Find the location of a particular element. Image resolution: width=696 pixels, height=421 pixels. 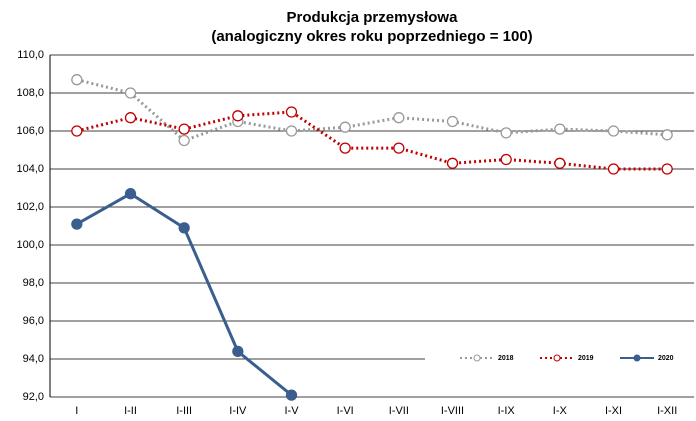

legend-label: 2018 is located at coordinates (506, 358).